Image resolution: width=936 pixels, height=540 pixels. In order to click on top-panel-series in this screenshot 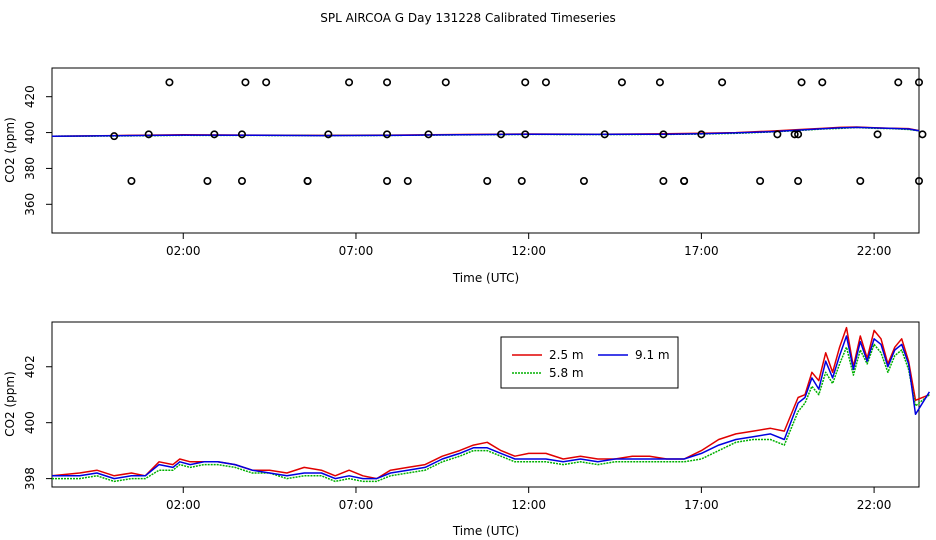, I will do `click(485, 131)`.